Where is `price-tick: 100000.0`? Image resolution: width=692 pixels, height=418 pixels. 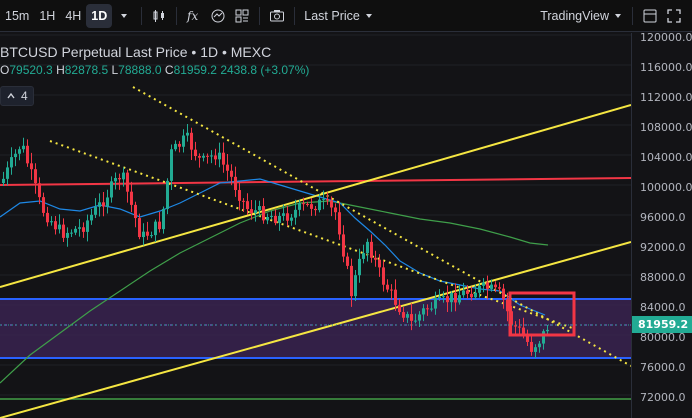
price-tick: 100000.0 is located at coordinates (666, 187).